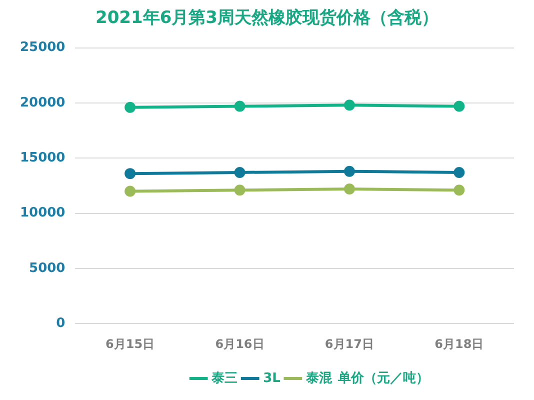 This screenshot has width=534, height=400. What do you see at coordinates (43, 158) in the screenshot?
I see `y-tick-label: 15000` at bounding box center [43, 158].